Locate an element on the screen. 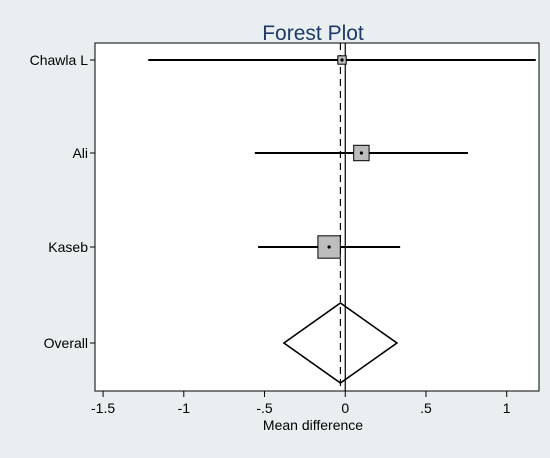 The height and width of the screenshot is (458, 550). study-label: Chawla L is located at coordinates (59, 60).